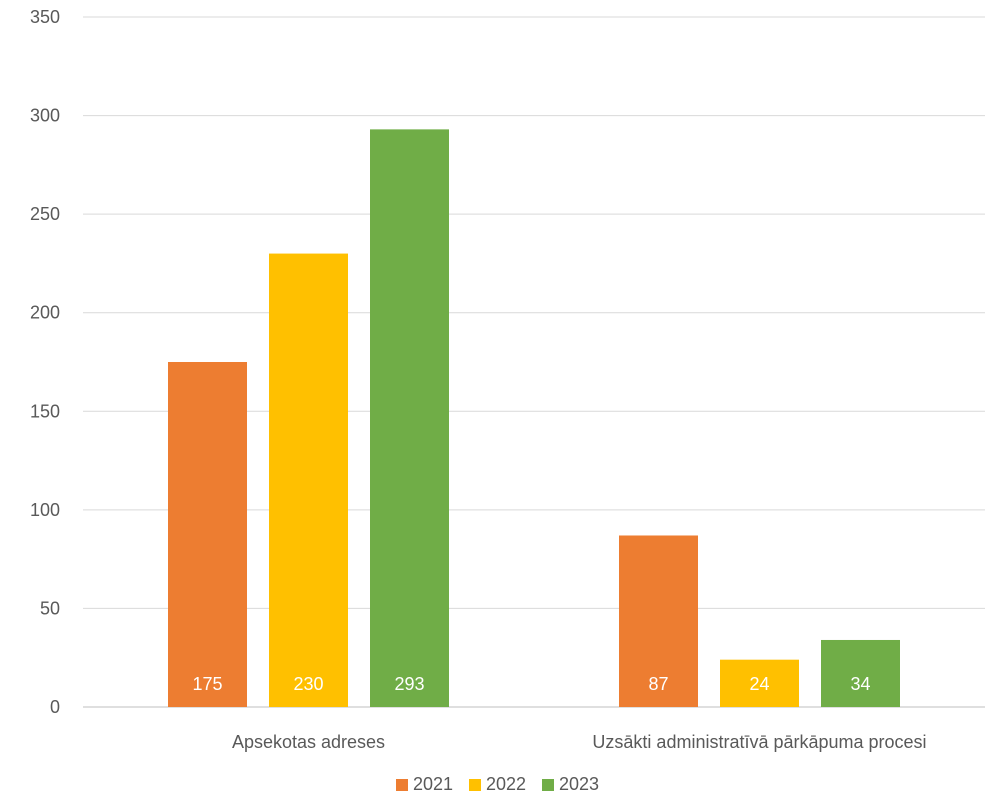  Describe the element at coordinates (50, 608) in the screenshot. I see `y-tick-label: 50` at that location.